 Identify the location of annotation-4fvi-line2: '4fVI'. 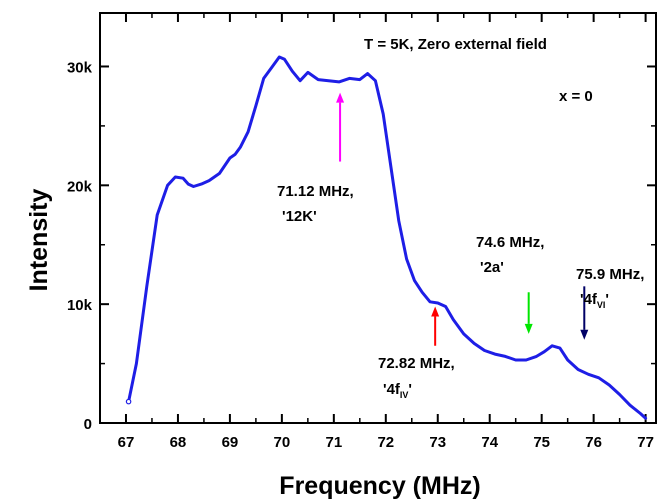
(594, 300).